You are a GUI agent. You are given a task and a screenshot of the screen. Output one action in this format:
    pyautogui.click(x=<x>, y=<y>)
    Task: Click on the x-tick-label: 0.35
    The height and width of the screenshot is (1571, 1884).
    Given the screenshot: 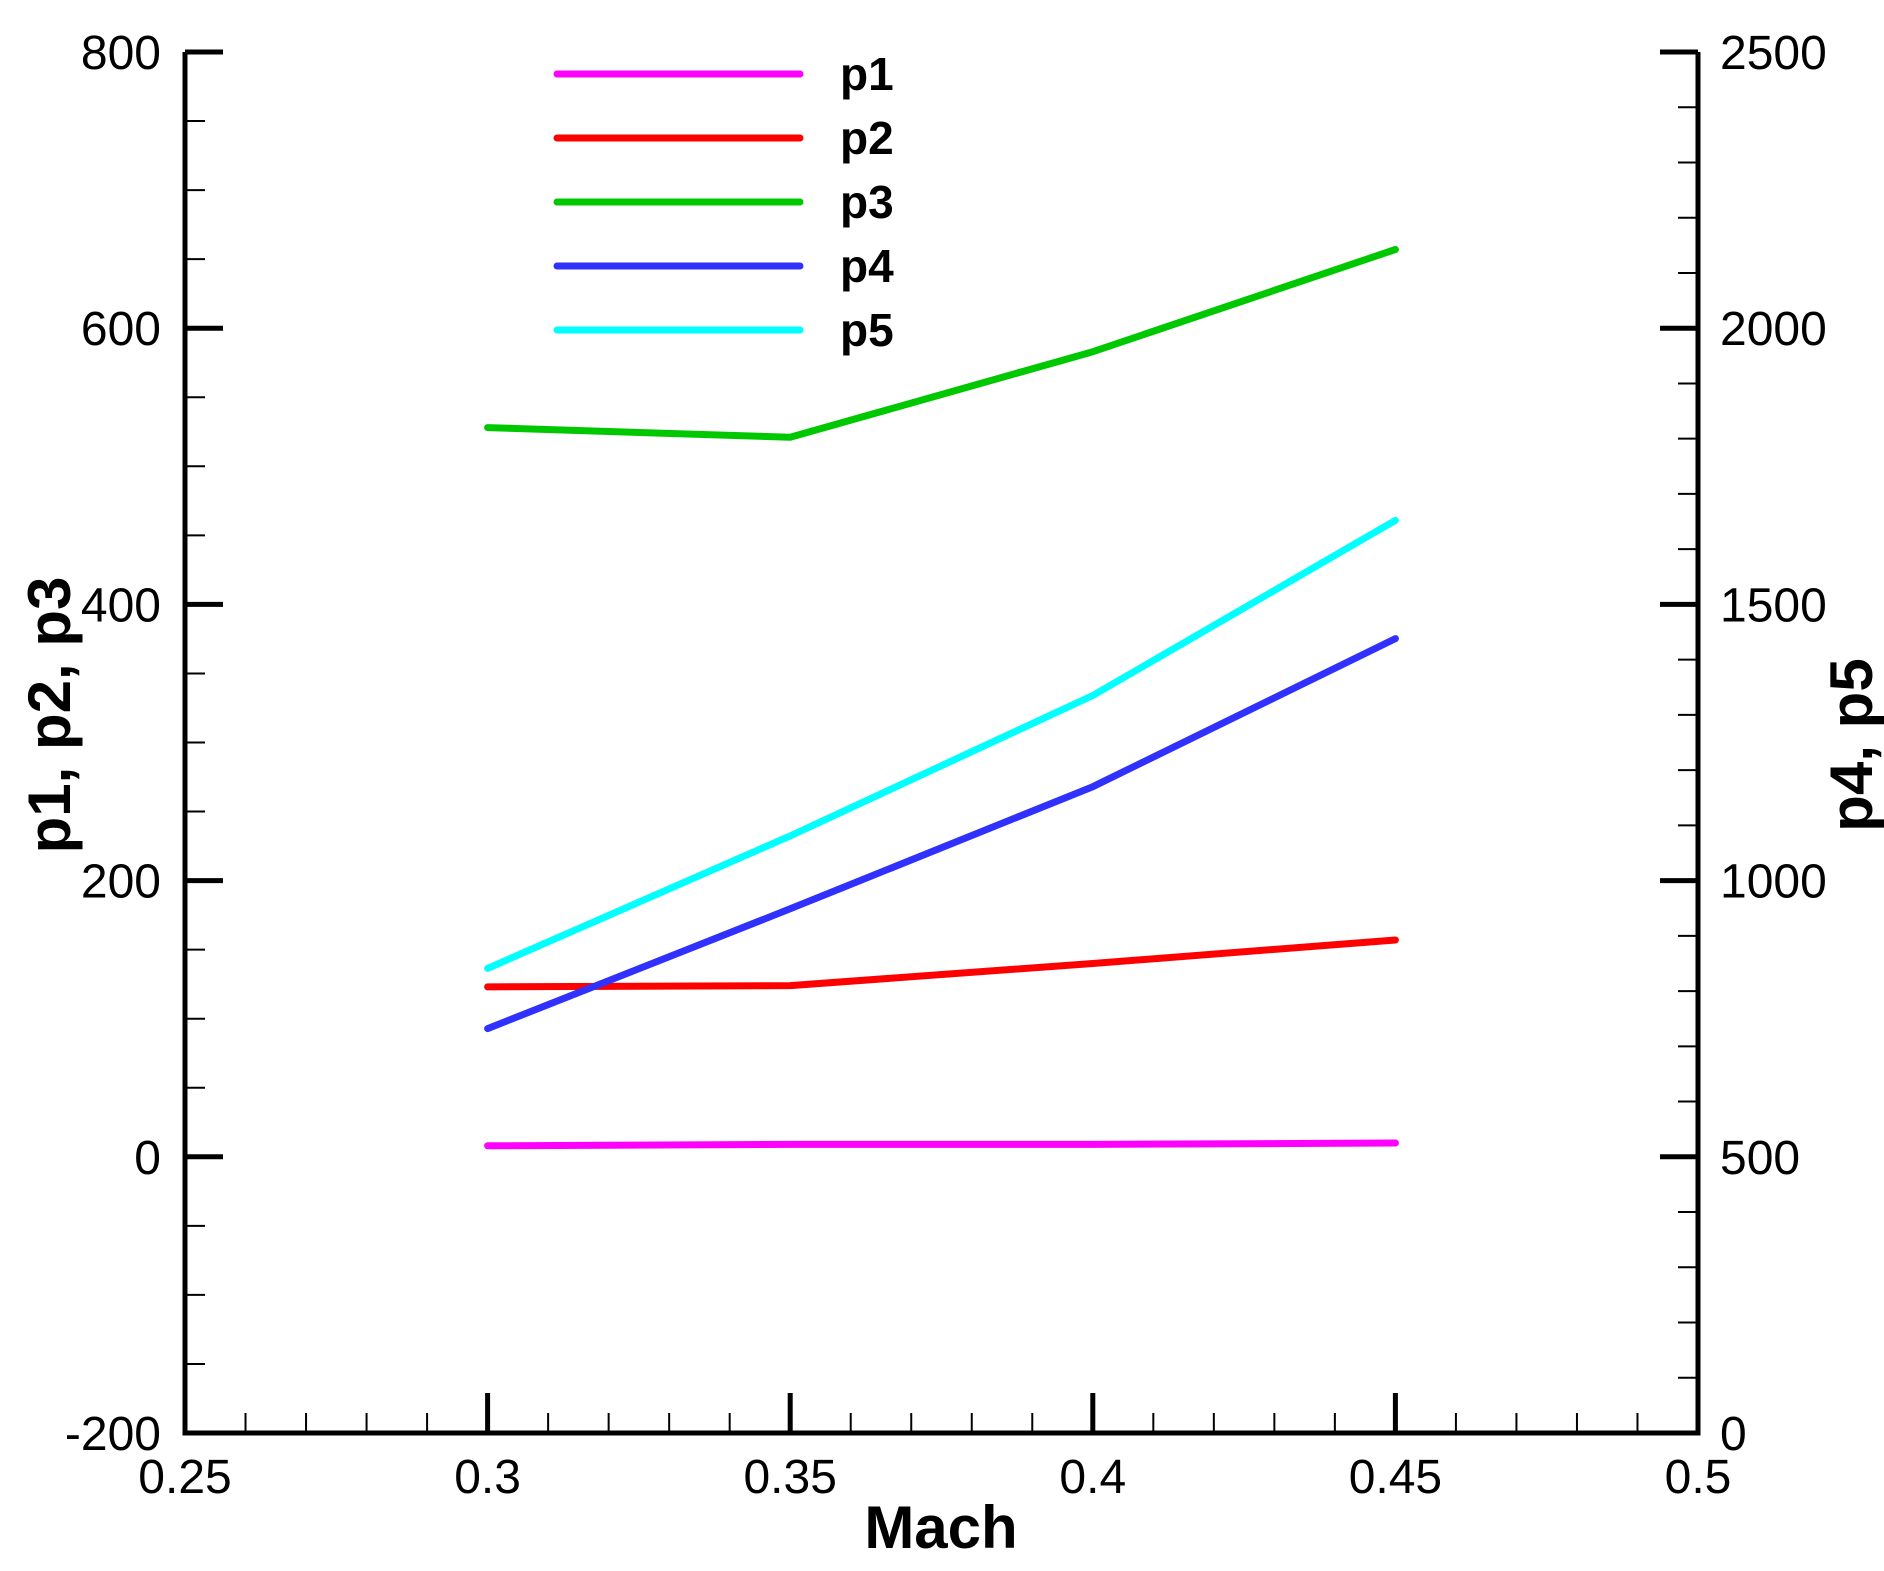 What is the action you would take?
    pyautogui.click(x=789, y=1477)
    